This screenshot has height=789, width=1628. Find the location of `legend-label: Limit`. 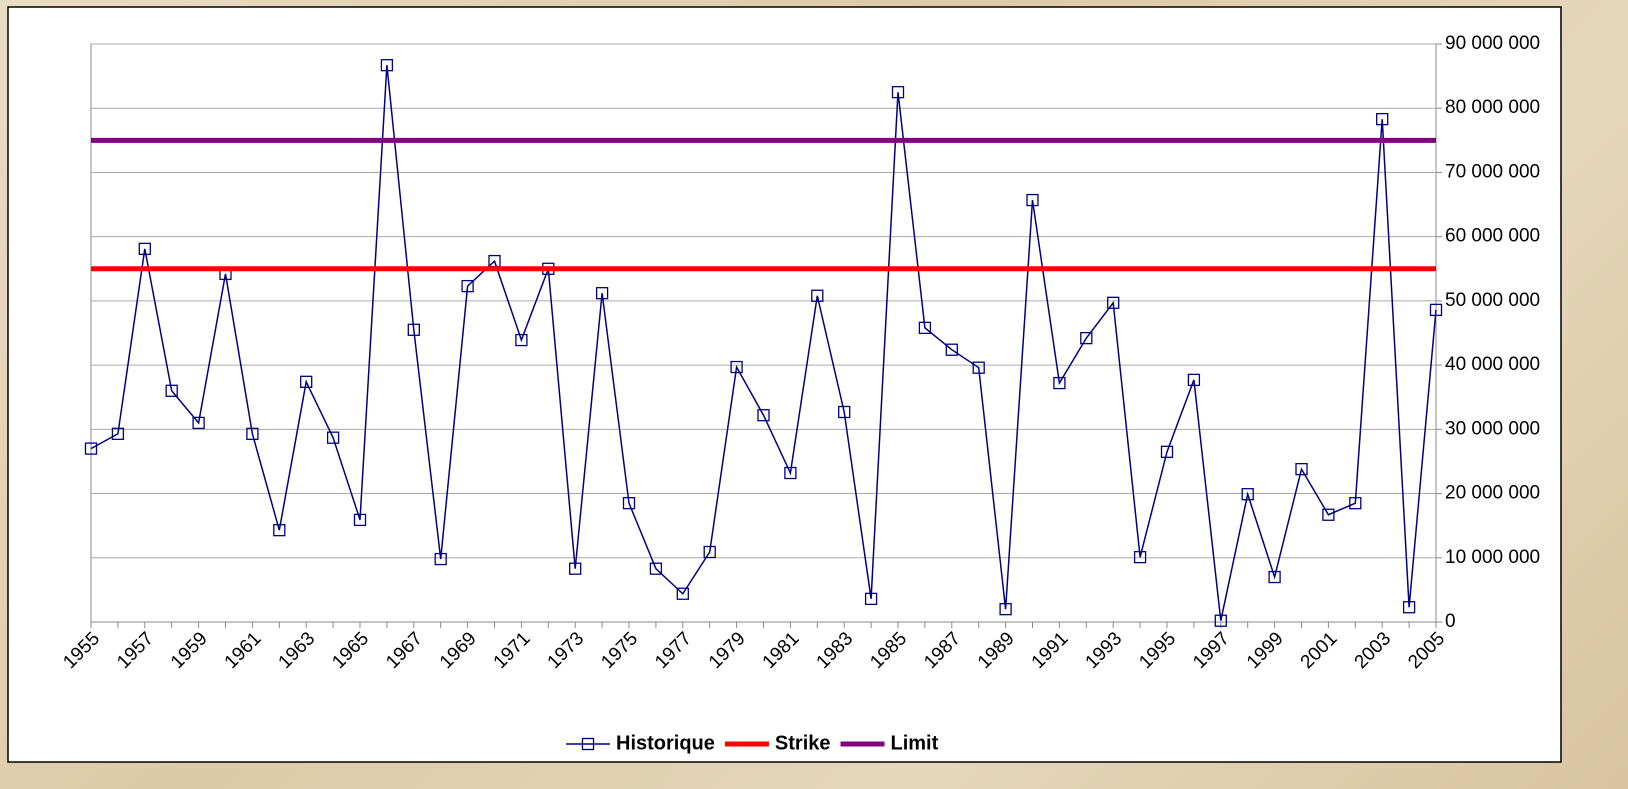

legend-label: Limit is located at coordinates (915, 743).